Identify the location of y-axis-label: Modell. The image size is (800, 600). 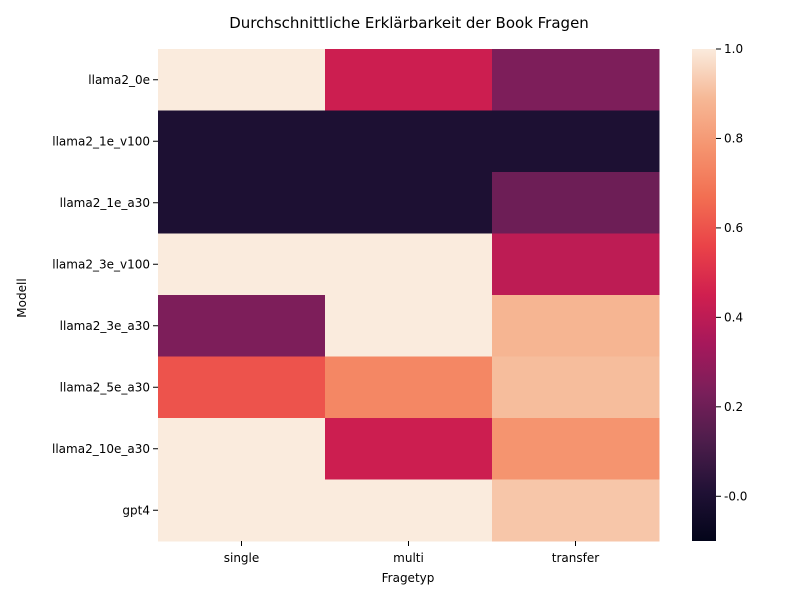
(22, 297).